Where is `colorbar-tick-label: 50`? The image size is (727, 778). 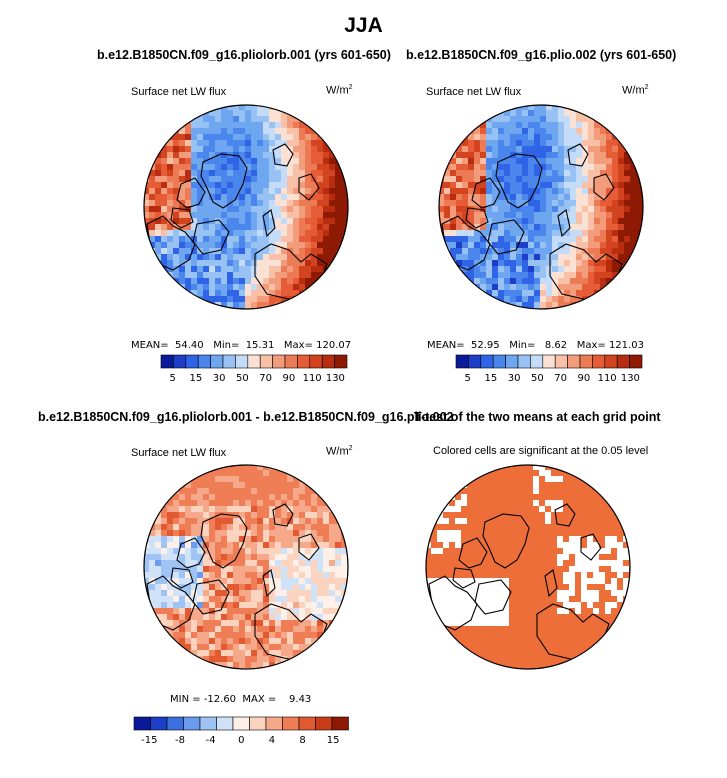
colorbar-tick-label: 50 is located at coordinates (242, 378).